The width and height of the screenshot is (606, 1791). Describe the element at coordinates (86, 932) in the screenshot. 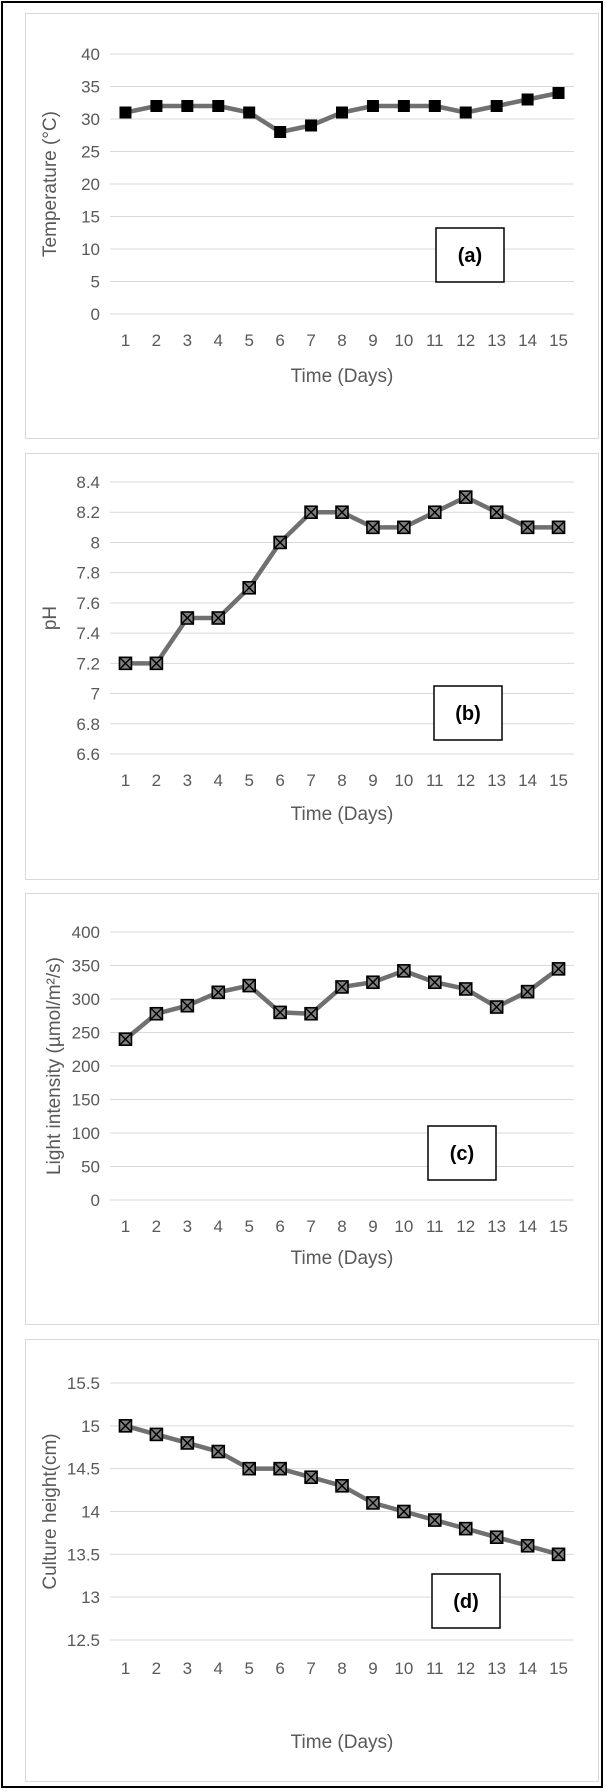

I see `y-tick-label: 400` at that location.